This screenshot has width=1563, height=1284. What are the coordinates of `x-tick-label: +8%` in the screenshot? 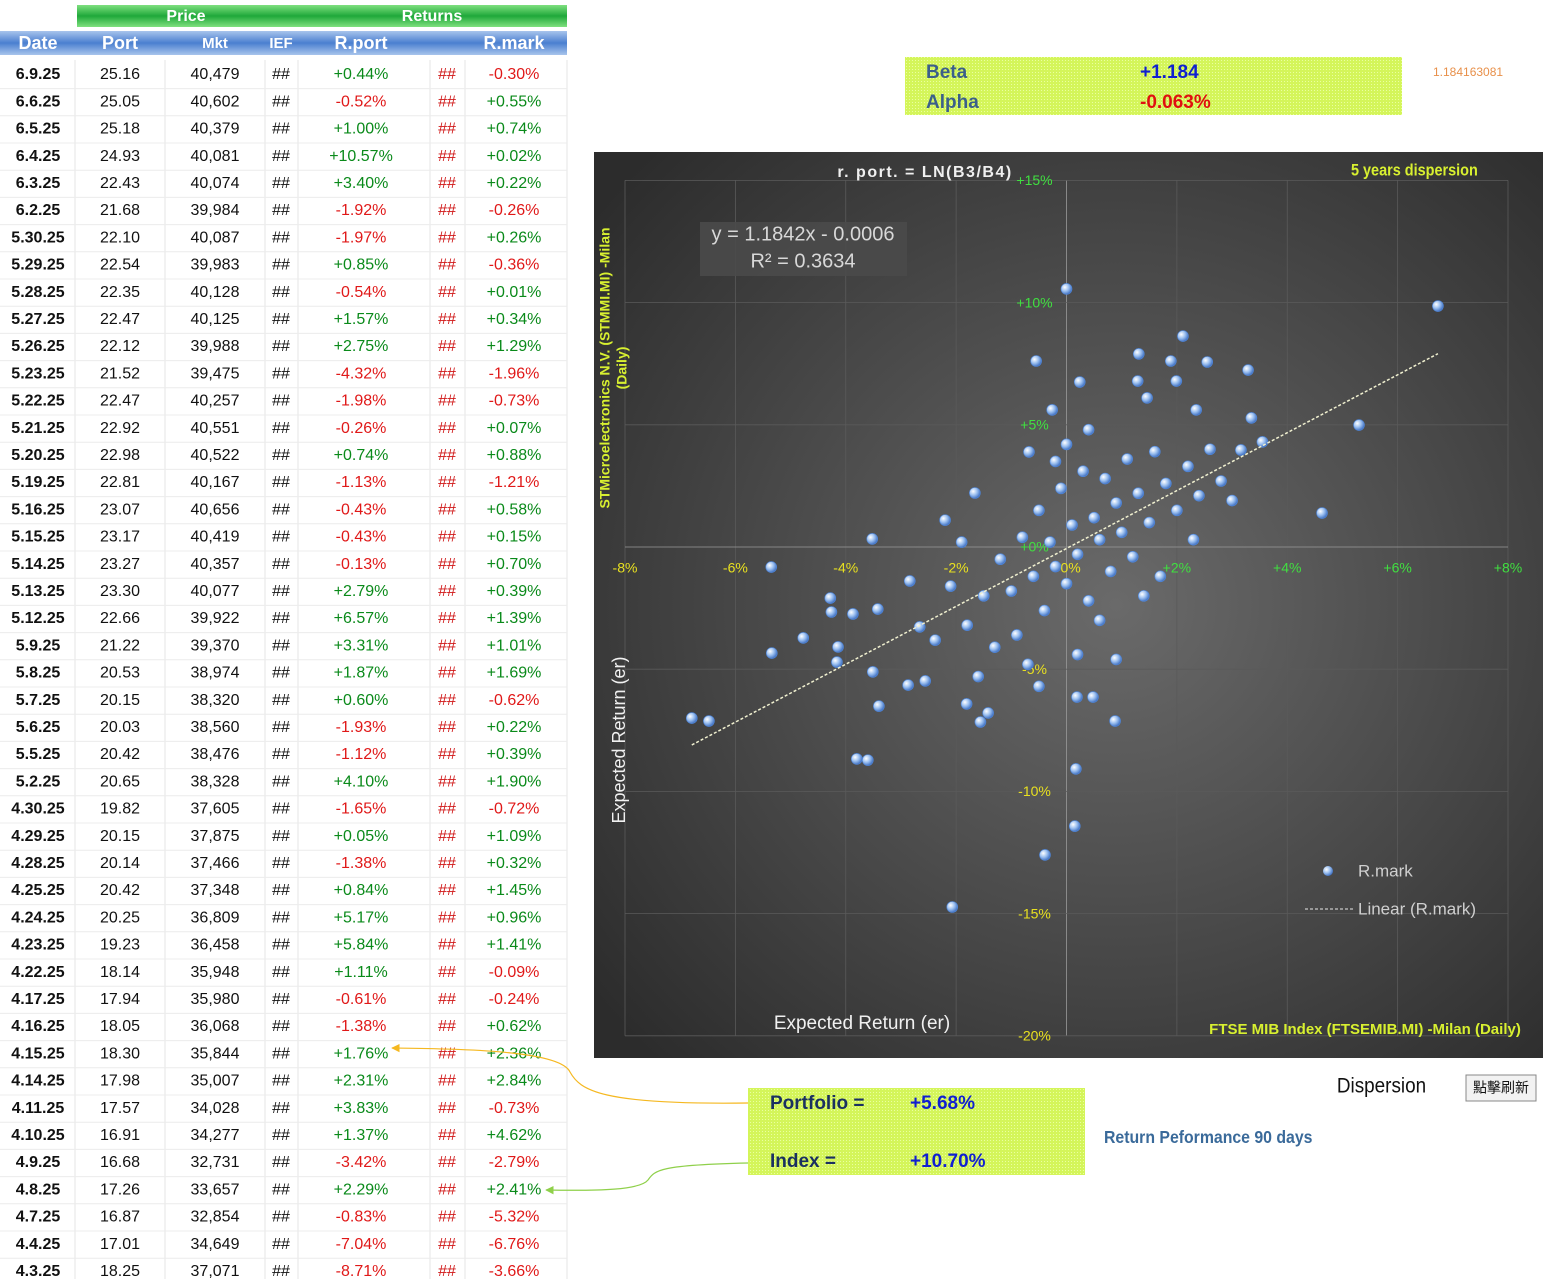 It's located at (1508, 568).